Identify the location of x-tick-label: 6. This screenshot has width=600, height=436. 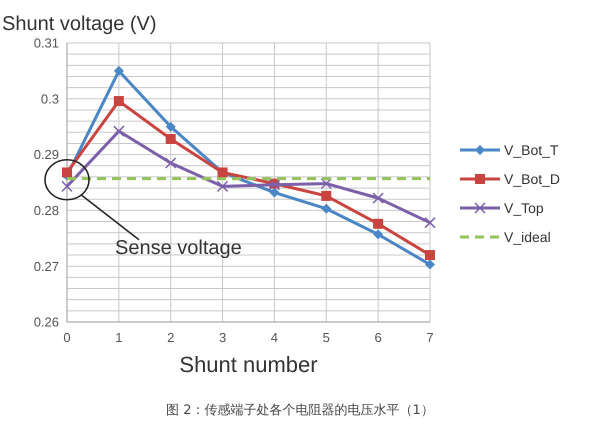
(378, 337).